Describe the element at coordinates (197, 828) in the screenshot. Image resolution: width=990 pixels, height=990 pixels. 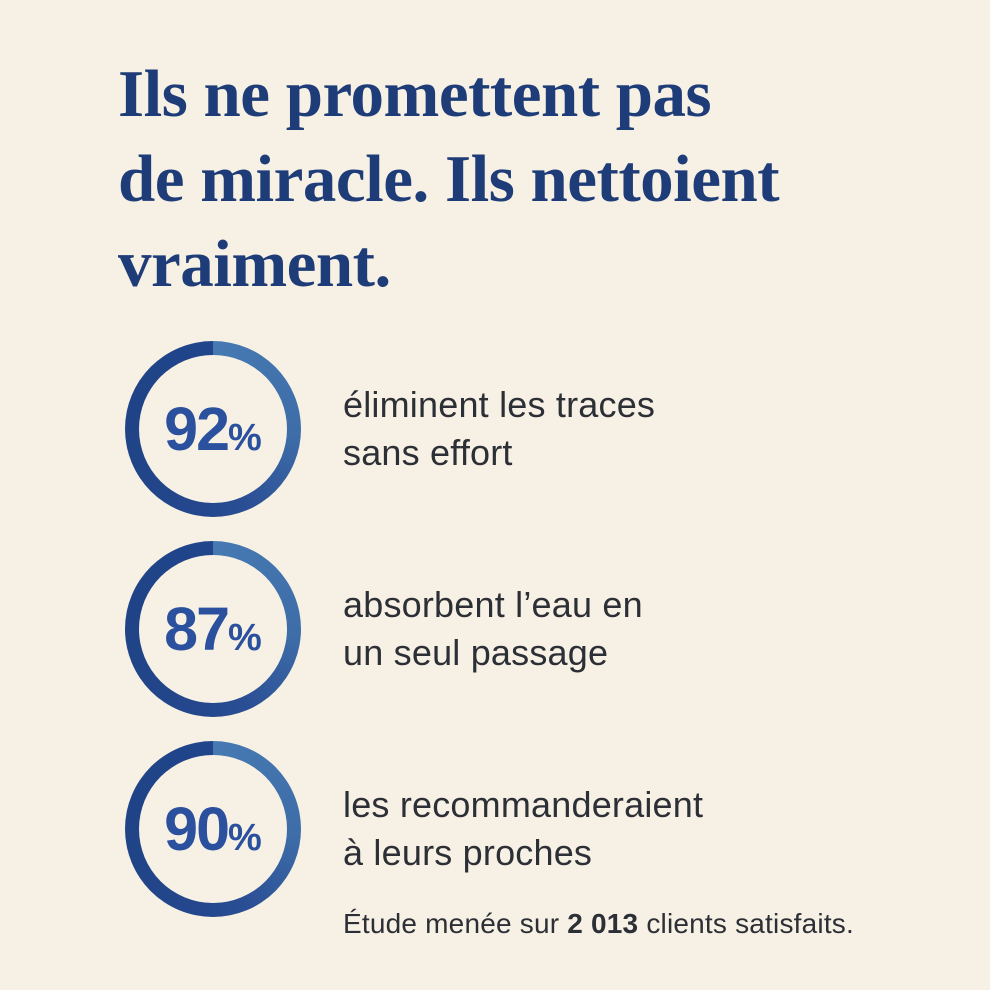
I see `stat-number: 90` at that location.